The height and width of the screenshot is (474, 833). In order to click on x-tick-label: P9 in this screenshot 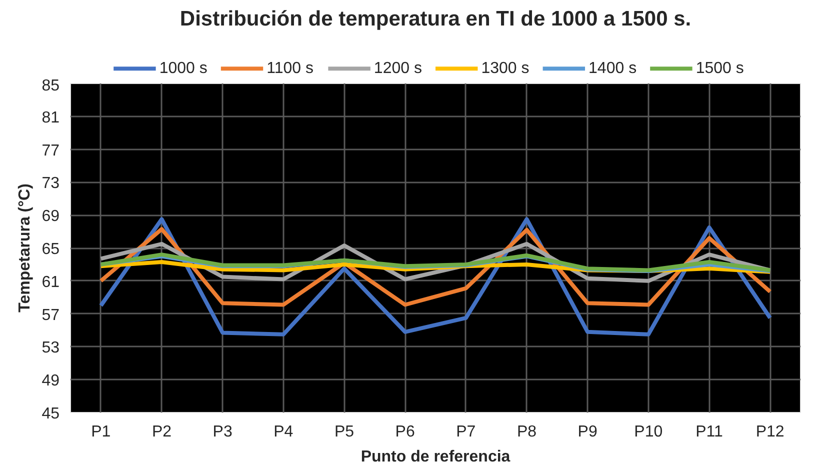, I will do `click(588, 432)`.